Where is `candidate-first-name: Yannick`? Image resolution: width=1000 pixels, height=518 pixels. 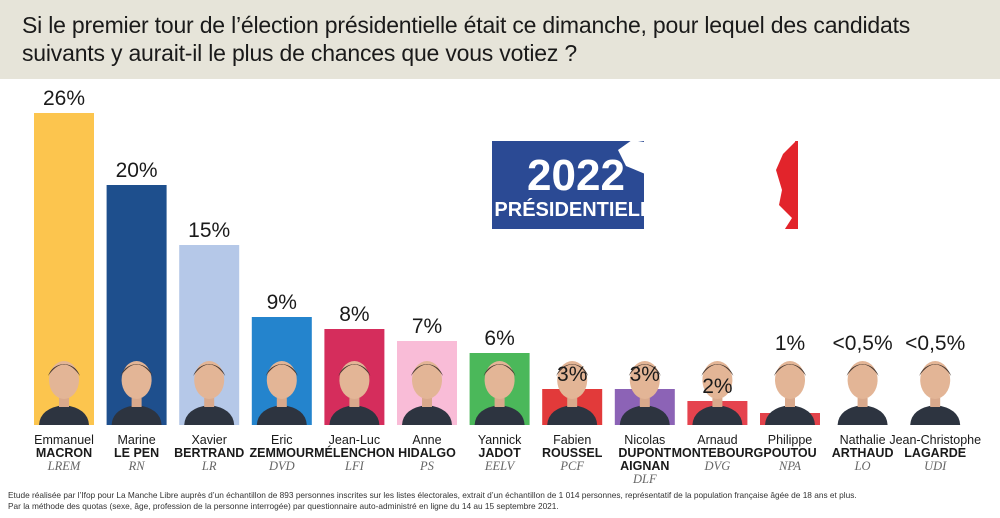
candidate-first-name: Yannick is located at coordinates (500, 440).